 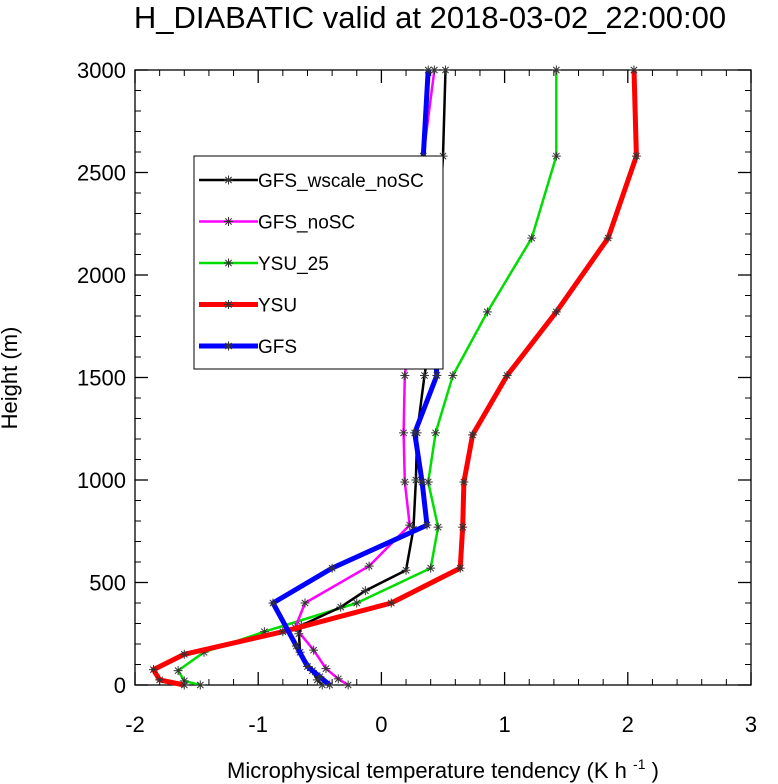 What do you see at coordinates (655, 770) in the screenshot?
I see `x-axis-label-end: )` at bounding box center [655, 770].